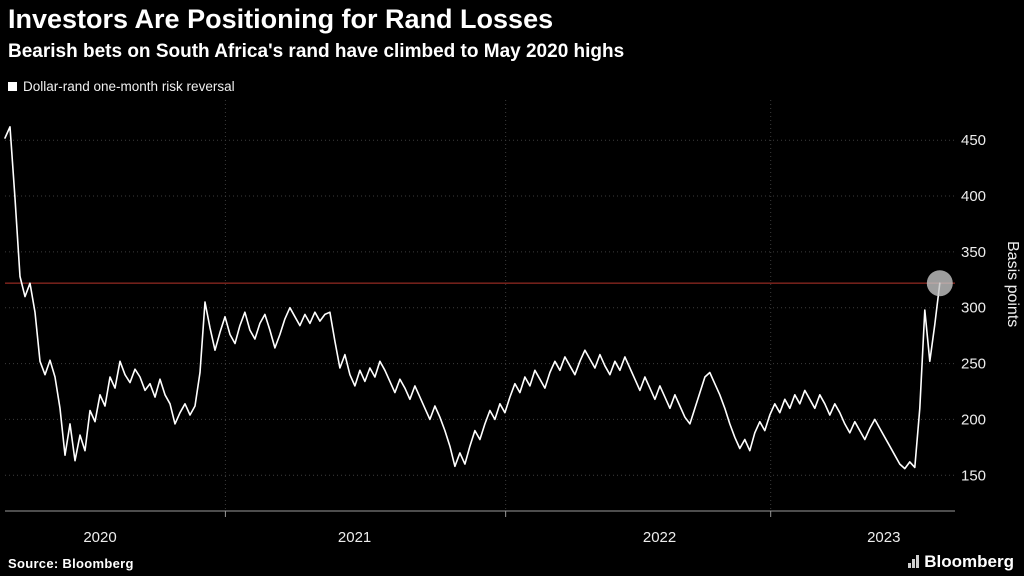  I want to click on end-marker, so click(939, 283).